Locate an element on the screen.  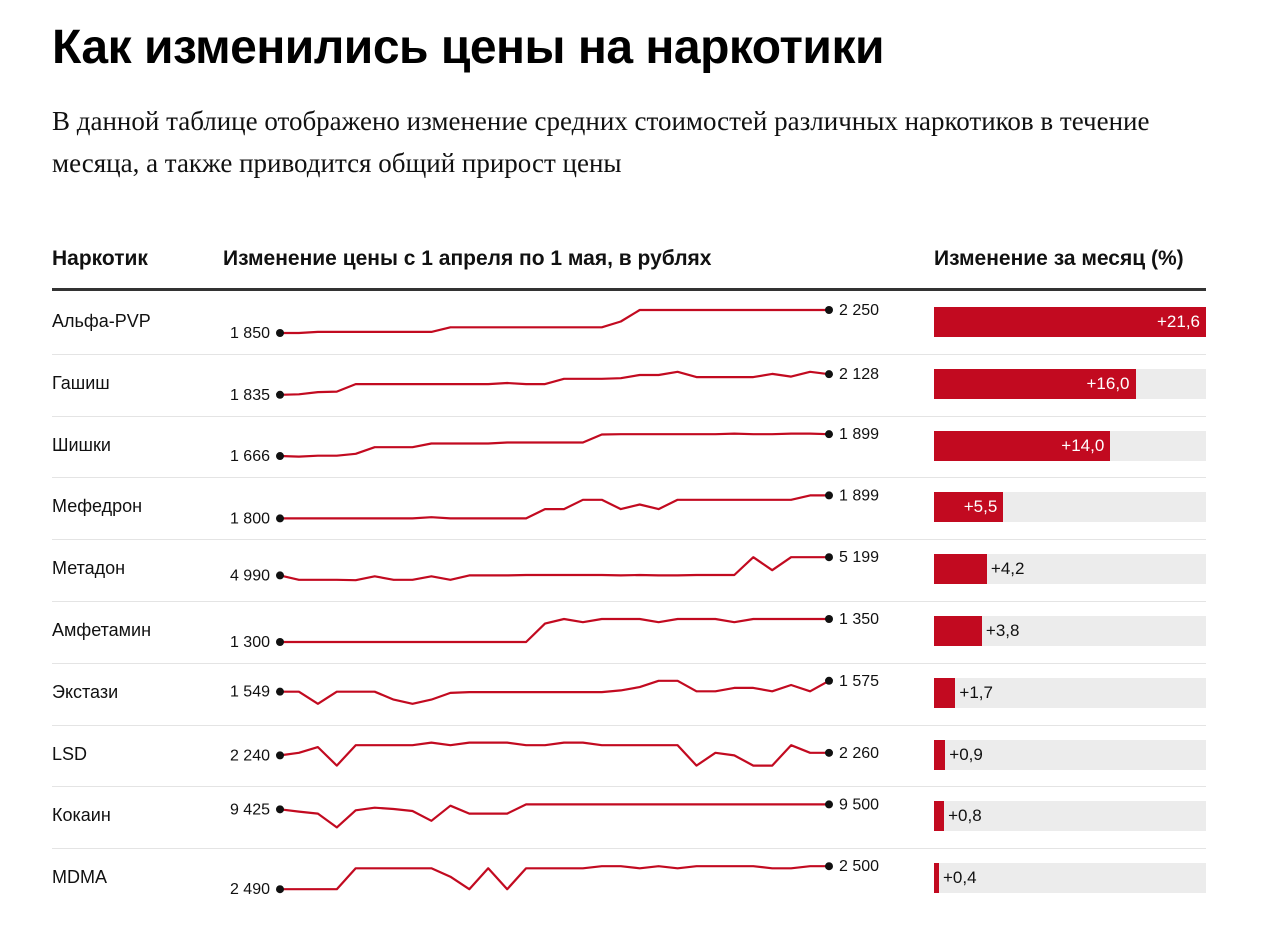
percent-bar-track: +3,8 is located at coordinates (1070, 631).